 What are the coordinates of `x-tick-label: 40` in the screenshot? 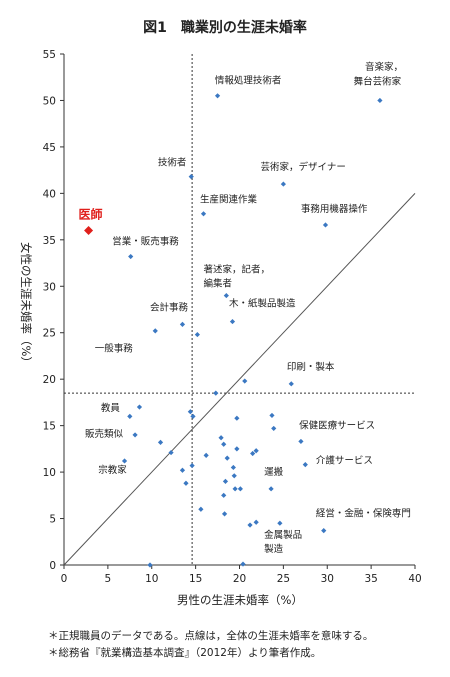 It's located at (414, 579).